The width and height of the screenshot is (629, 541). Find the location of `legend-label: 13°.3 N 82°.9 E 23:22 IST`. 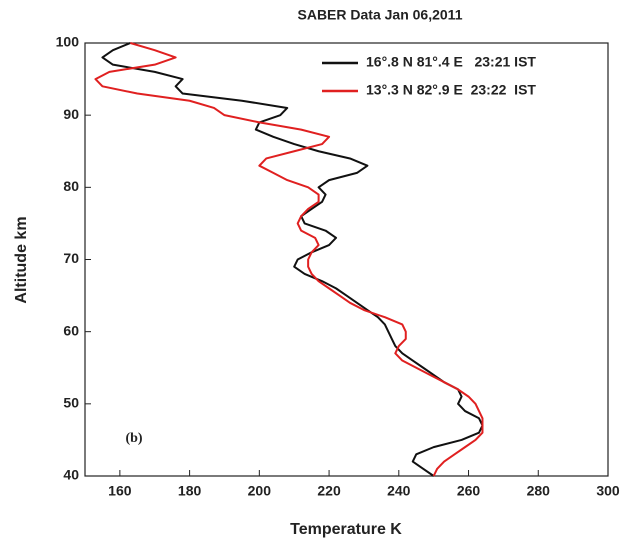

legend-label: 13°.3 N 82°.9 E 23:22 IST is located at coordinates (451, 90).